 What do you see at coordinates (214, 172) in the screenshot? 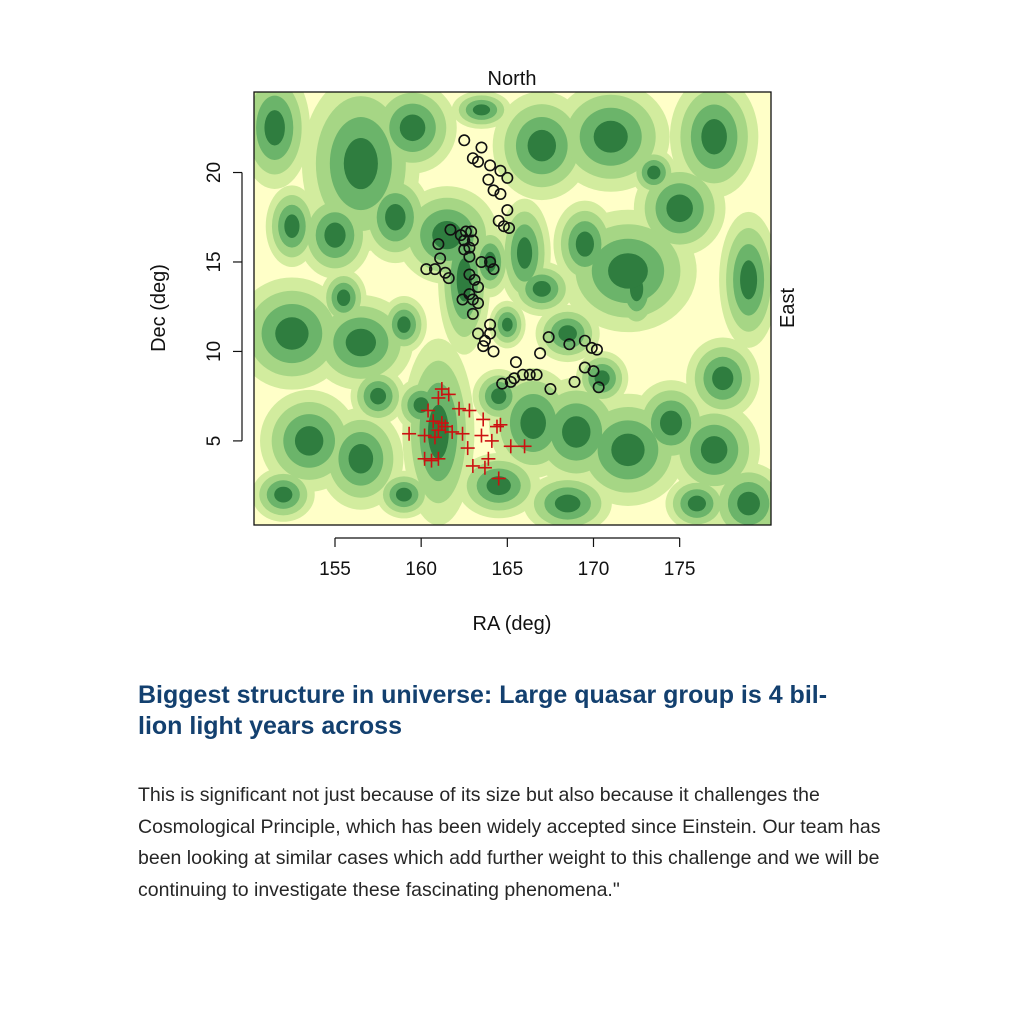
I see `y-tick-label: 20` at bounding box center [214, 172].